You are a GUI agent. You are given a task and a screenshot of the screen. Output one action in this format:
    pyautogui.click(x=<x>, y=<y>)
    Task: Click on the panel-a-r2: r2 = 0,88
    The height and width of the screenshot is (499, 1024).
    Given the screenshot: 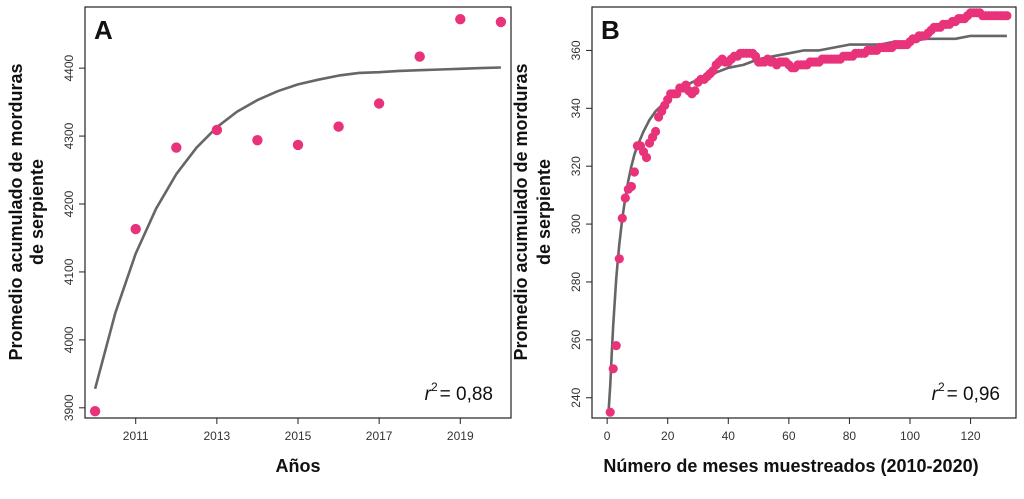 What is the action you would take?
    pyautogui.click(x=459, y=392)
    